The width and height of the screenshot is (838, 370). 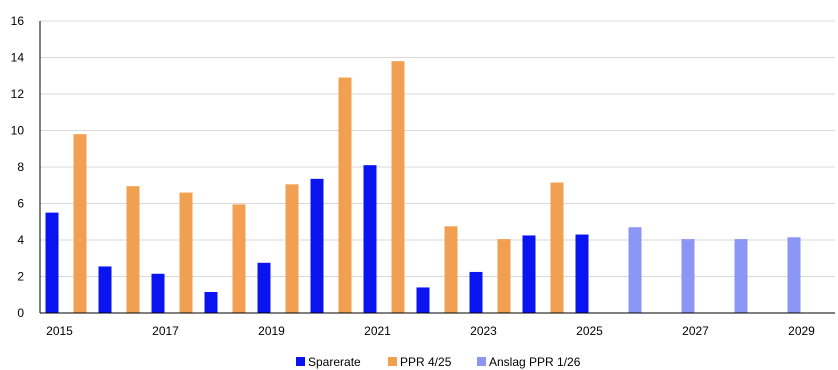 What do you see at coordinates (688, 276) in the screenshot?
I see `bar-anslag-ppr-1-26-2027` at bounding box center [688, 276].